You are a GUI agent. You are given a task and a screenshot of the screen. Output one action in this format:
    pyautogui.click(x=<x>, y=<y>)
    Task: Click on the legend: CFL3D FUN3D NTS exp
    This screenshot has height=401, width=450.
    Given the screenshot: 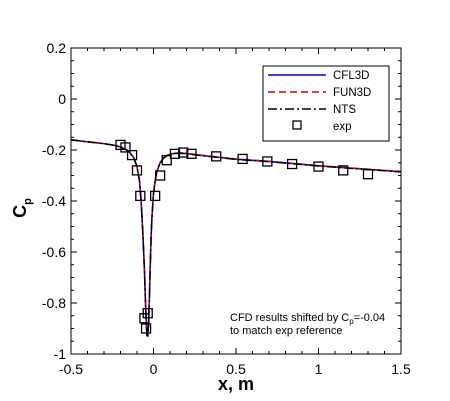 What is the action you would take?
    pyautogui.click(x=326, y=103)
    